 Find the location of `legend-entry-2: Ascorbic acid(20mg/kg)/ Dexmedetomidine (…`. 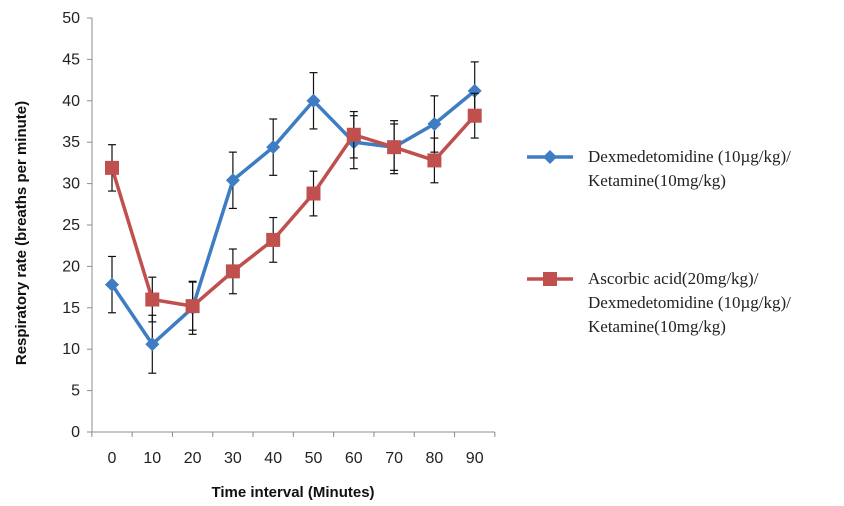

legend-entry-2: Ascorbic acid(20mg/kg)/ Dexmedetomidine (… is located at coordinates (659, 302).